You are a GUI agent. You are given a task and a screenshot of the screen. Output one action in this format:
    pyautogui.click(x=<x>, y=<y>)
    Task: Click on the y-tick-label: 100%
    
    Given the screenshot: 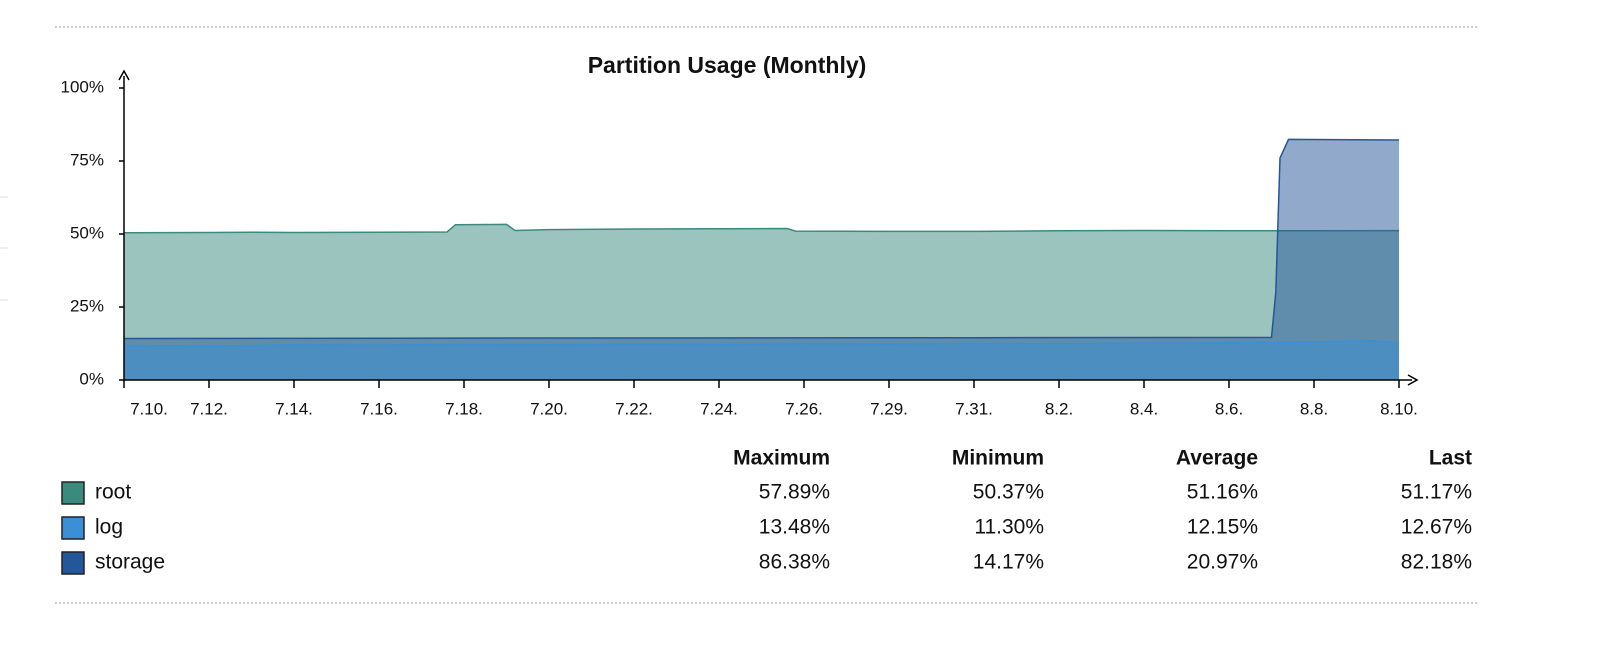 What is the action you would take?
    pyautogui.click(x=82, y=86)
    